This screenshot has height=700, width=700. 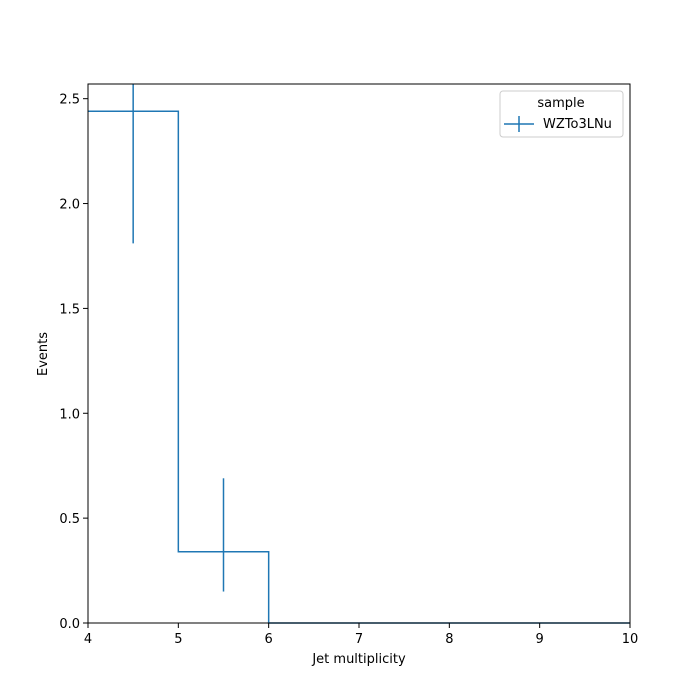 What do you see at coordinates (577, 124) in the screenshot?
I see `legend-entry-label: WZTo3LNu` at bounding box center [577, 124].